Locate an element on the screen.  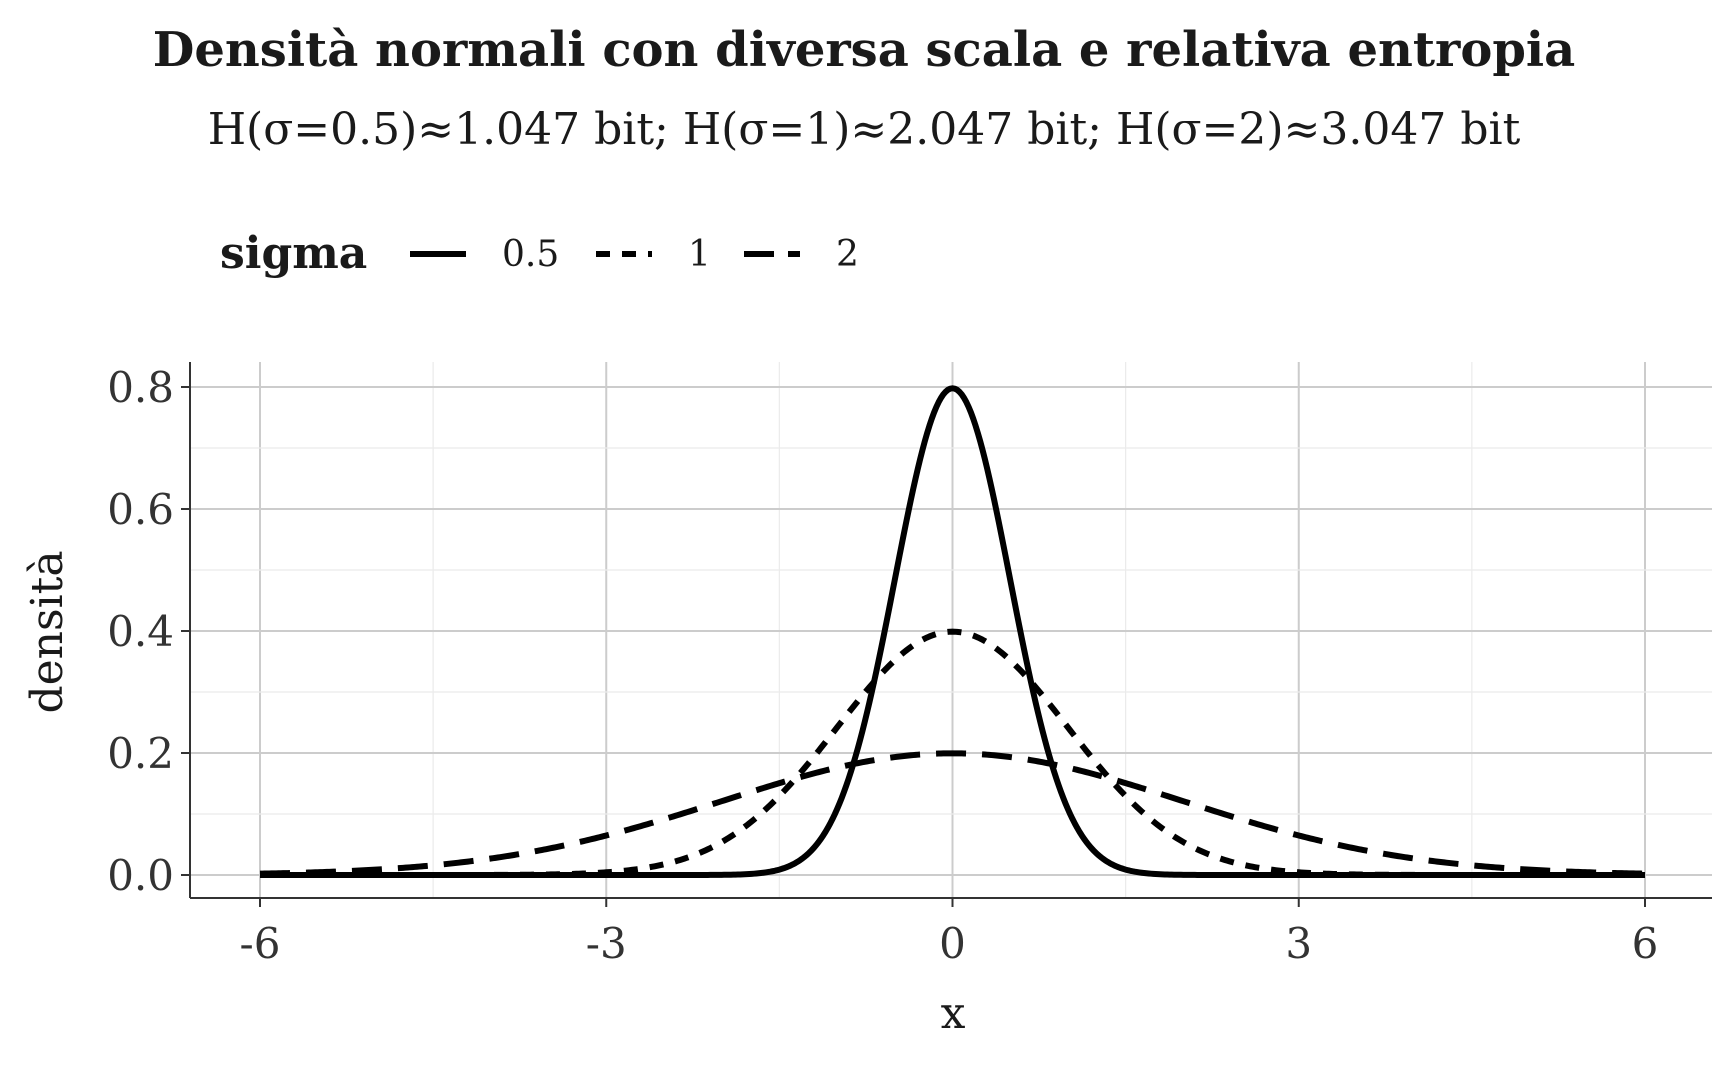
x-tick-label: -6 is located at coordinates (260, 943).